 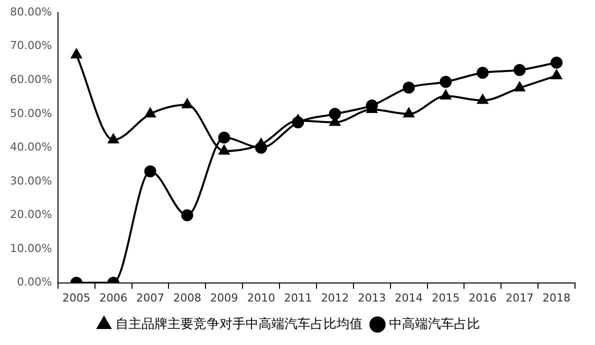 What do you see at coordinates (31, 45) in the screenshot?
I see `y-tick-label: 70.00%` at bounding box center [31, 45].